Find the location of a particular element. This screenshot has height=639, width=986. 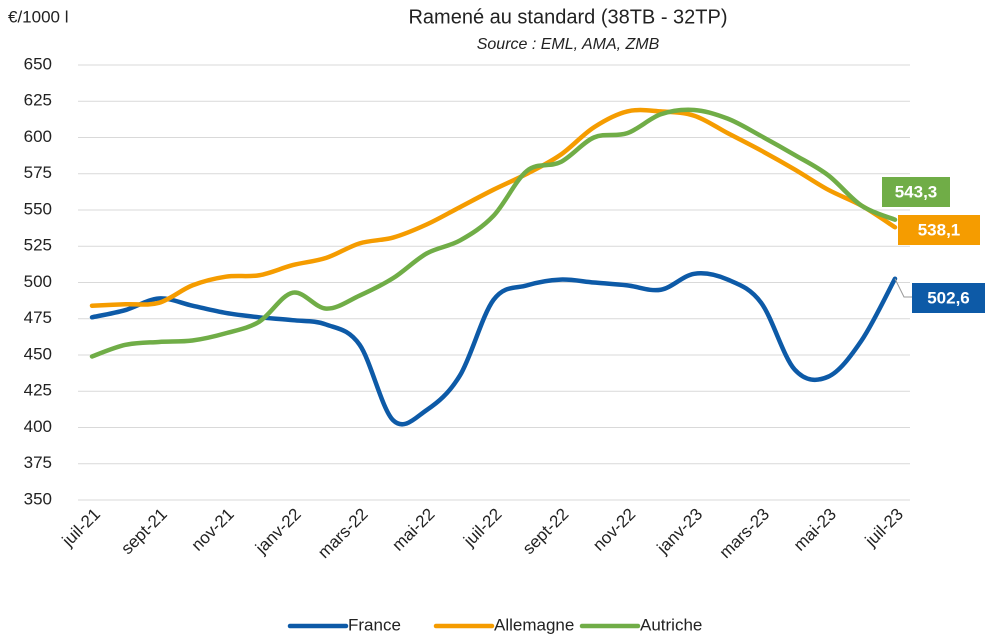

chart-subtitle: Source : EML, AMA, ZMB is located at coordinates (568, 44).